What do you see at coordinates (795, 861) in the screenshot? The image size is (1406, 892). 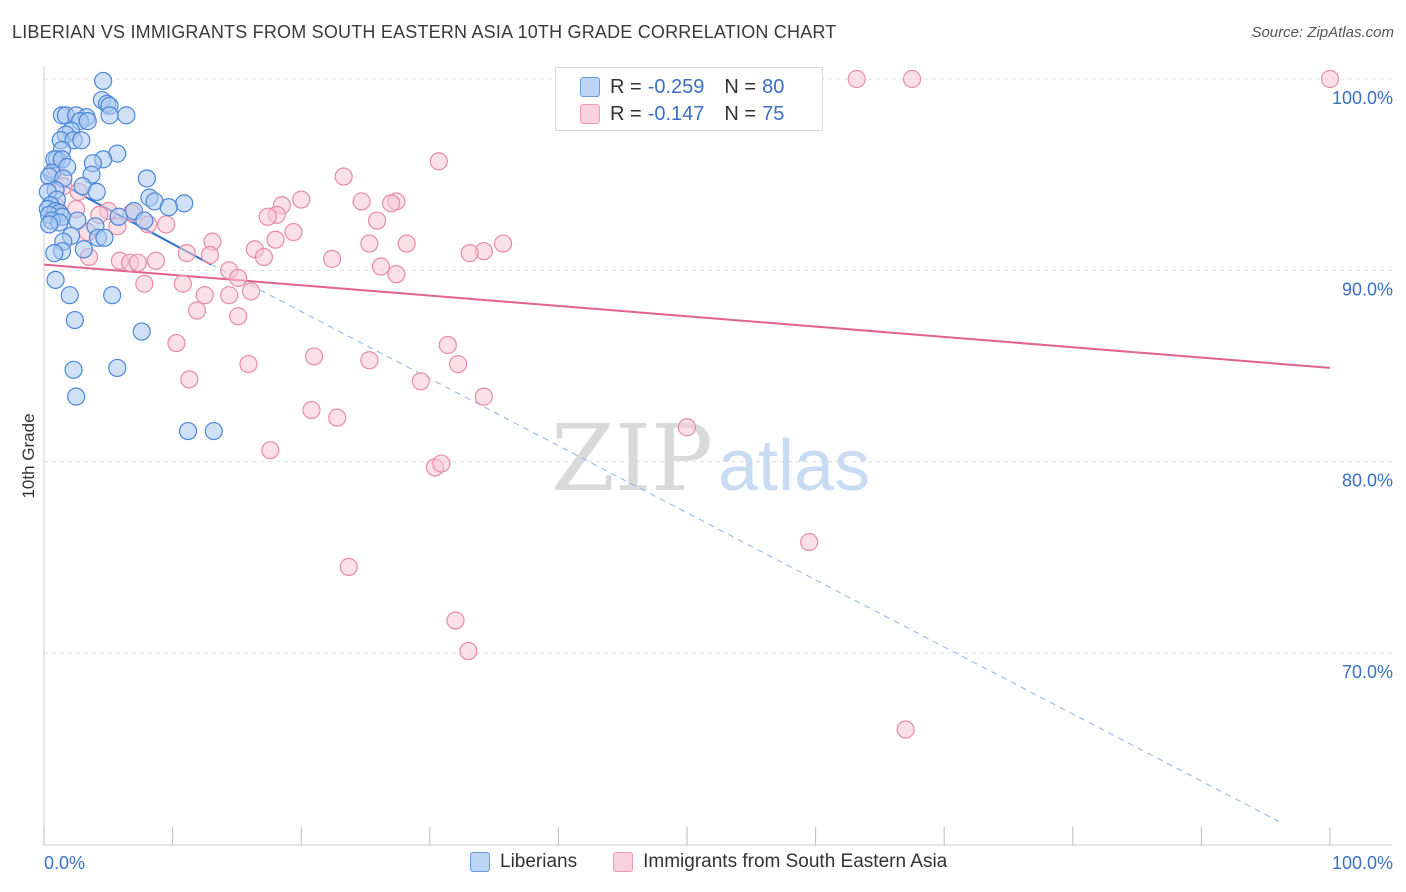 I see `legend-label-immigrants: Immigrants from South Eastern Asia` at bounding box center [795, 861].